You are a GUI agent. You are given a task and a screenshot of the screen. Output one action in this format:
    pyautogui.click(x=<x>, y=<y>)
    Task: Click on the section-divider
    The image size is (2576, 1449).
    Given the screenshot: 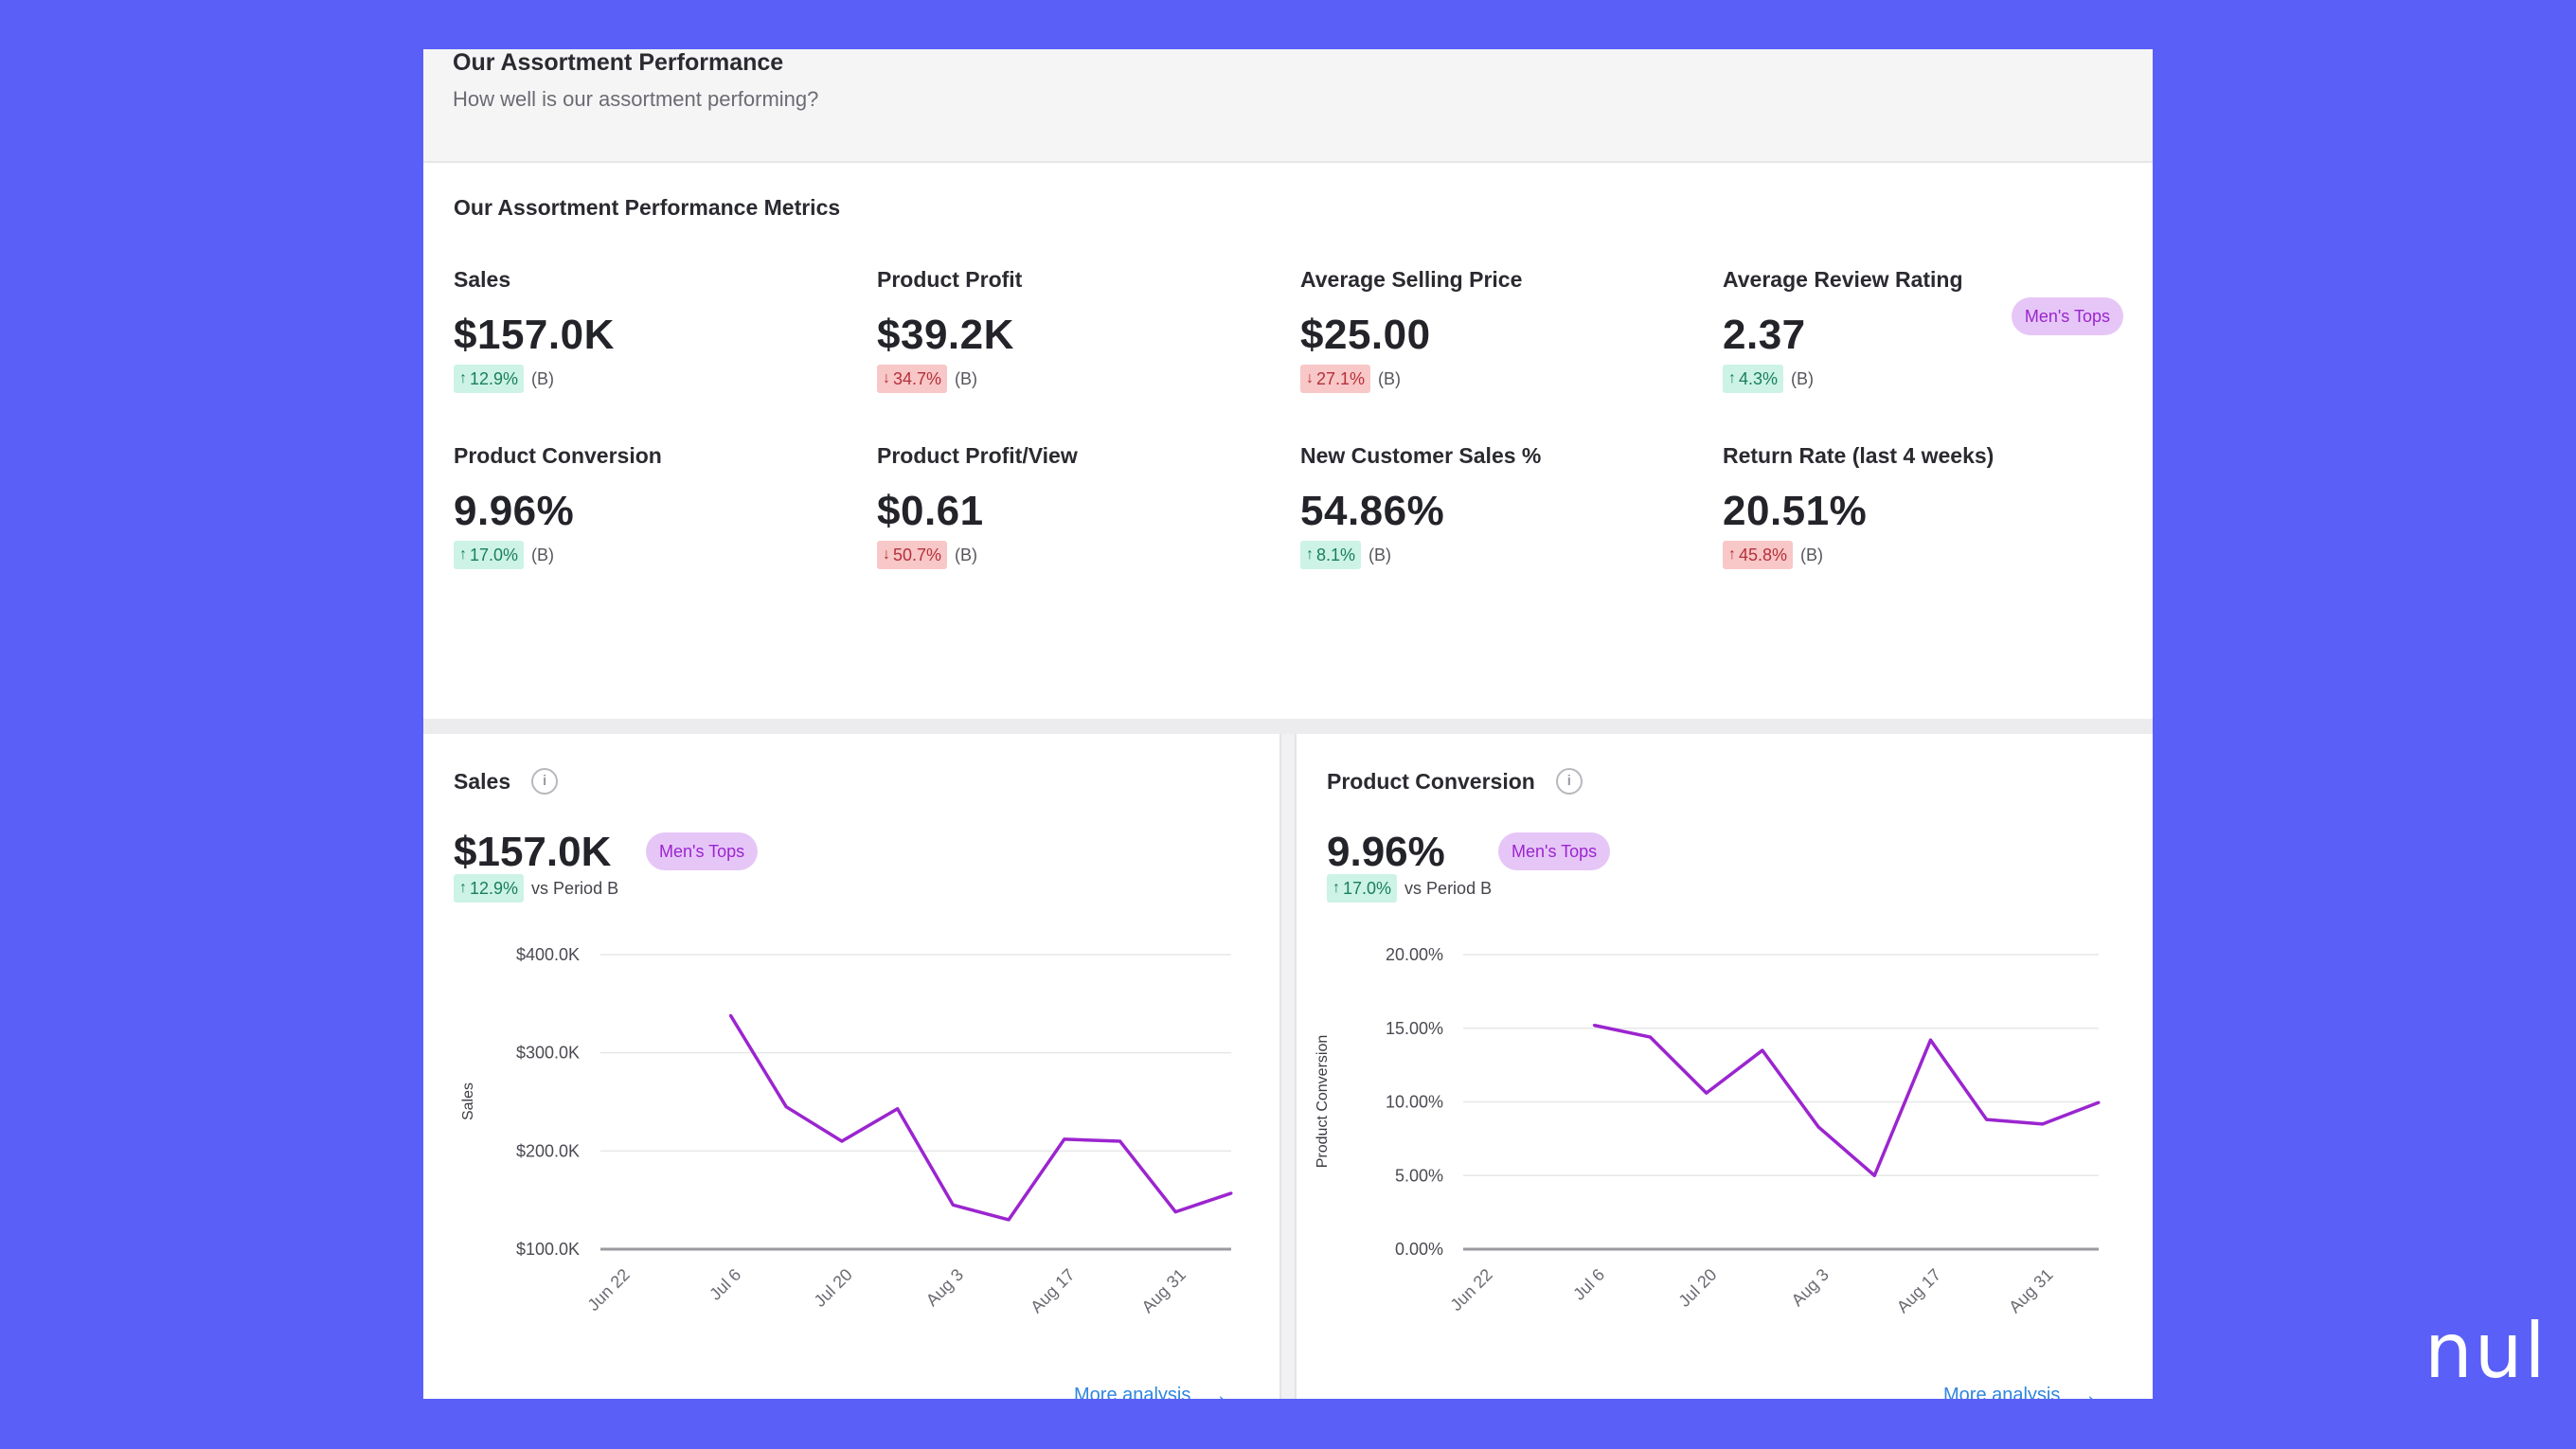 What is the action you would take?
    pyautogui.click(x=1288, y=726)
    